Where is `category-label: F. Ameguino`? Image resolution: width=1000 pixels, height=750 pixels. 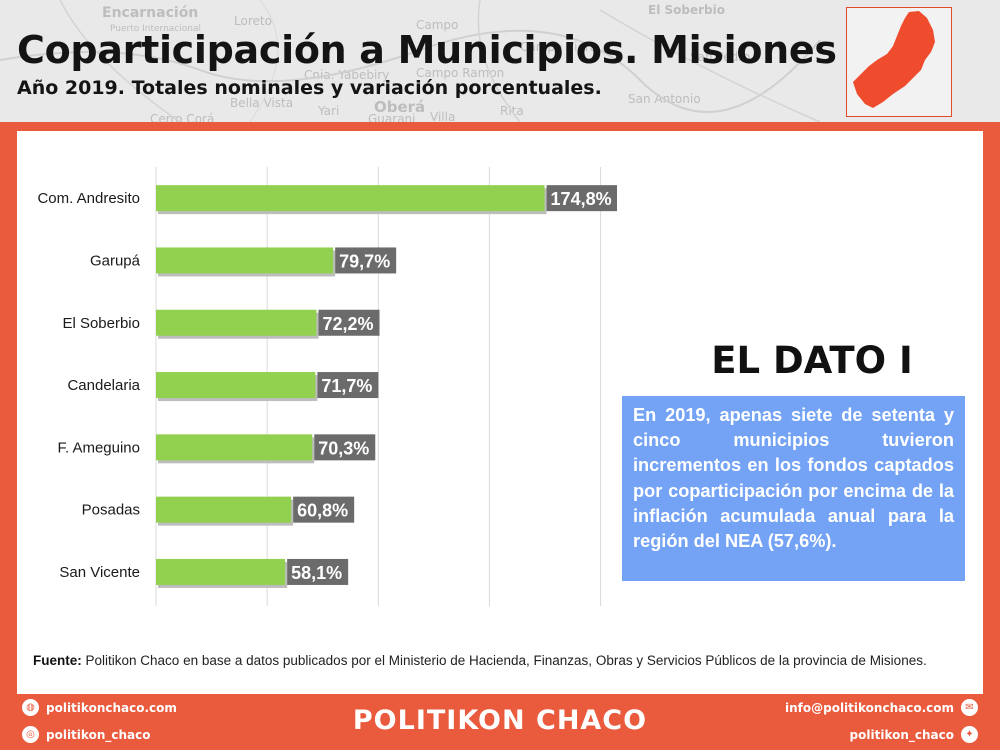 category-label: F. Ameguino is located at coordinates (98, 447).